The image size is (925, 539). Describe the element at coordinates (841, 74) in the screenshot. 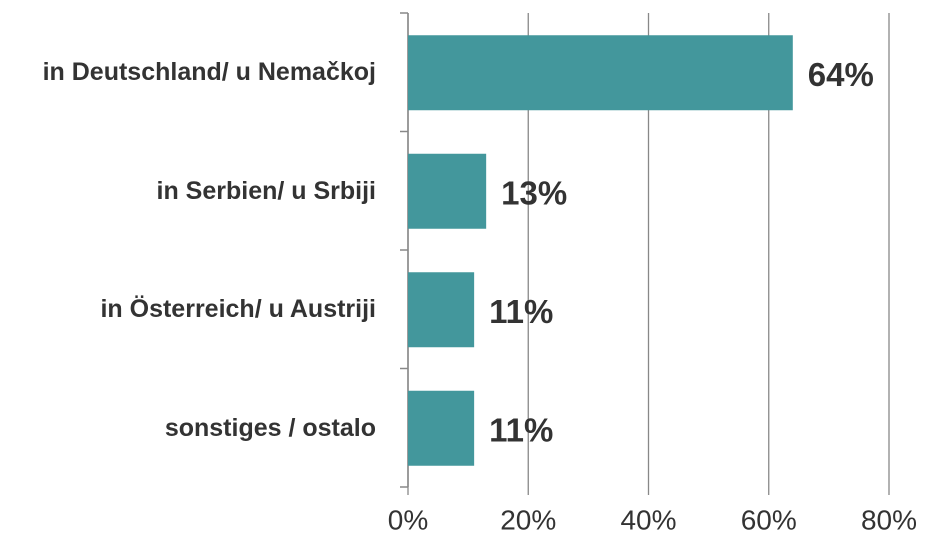

I see `value-label: 64%` at that location.